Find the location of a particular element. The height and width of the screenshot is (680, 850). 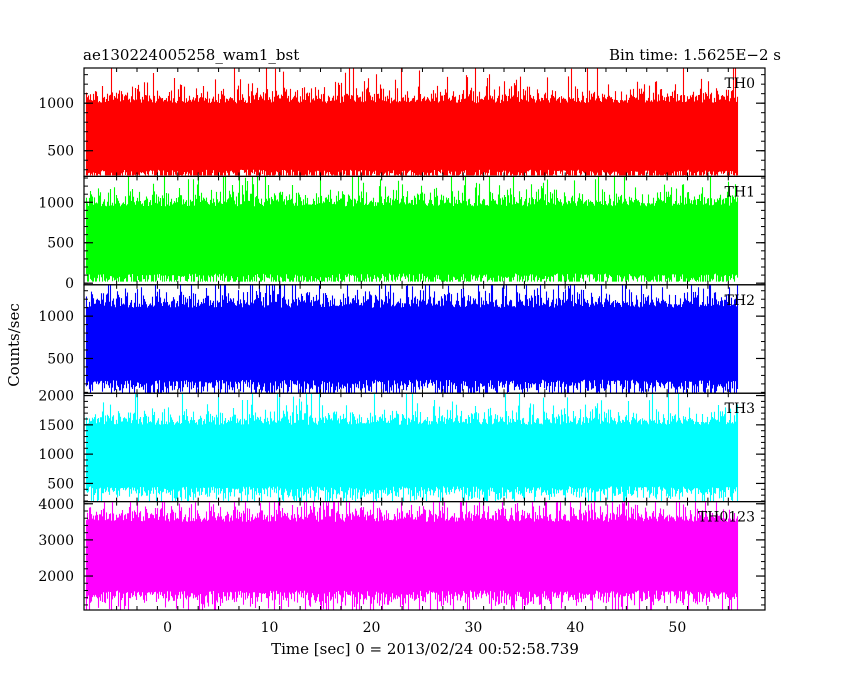

series-th3 is located at coordinates (412, 447).